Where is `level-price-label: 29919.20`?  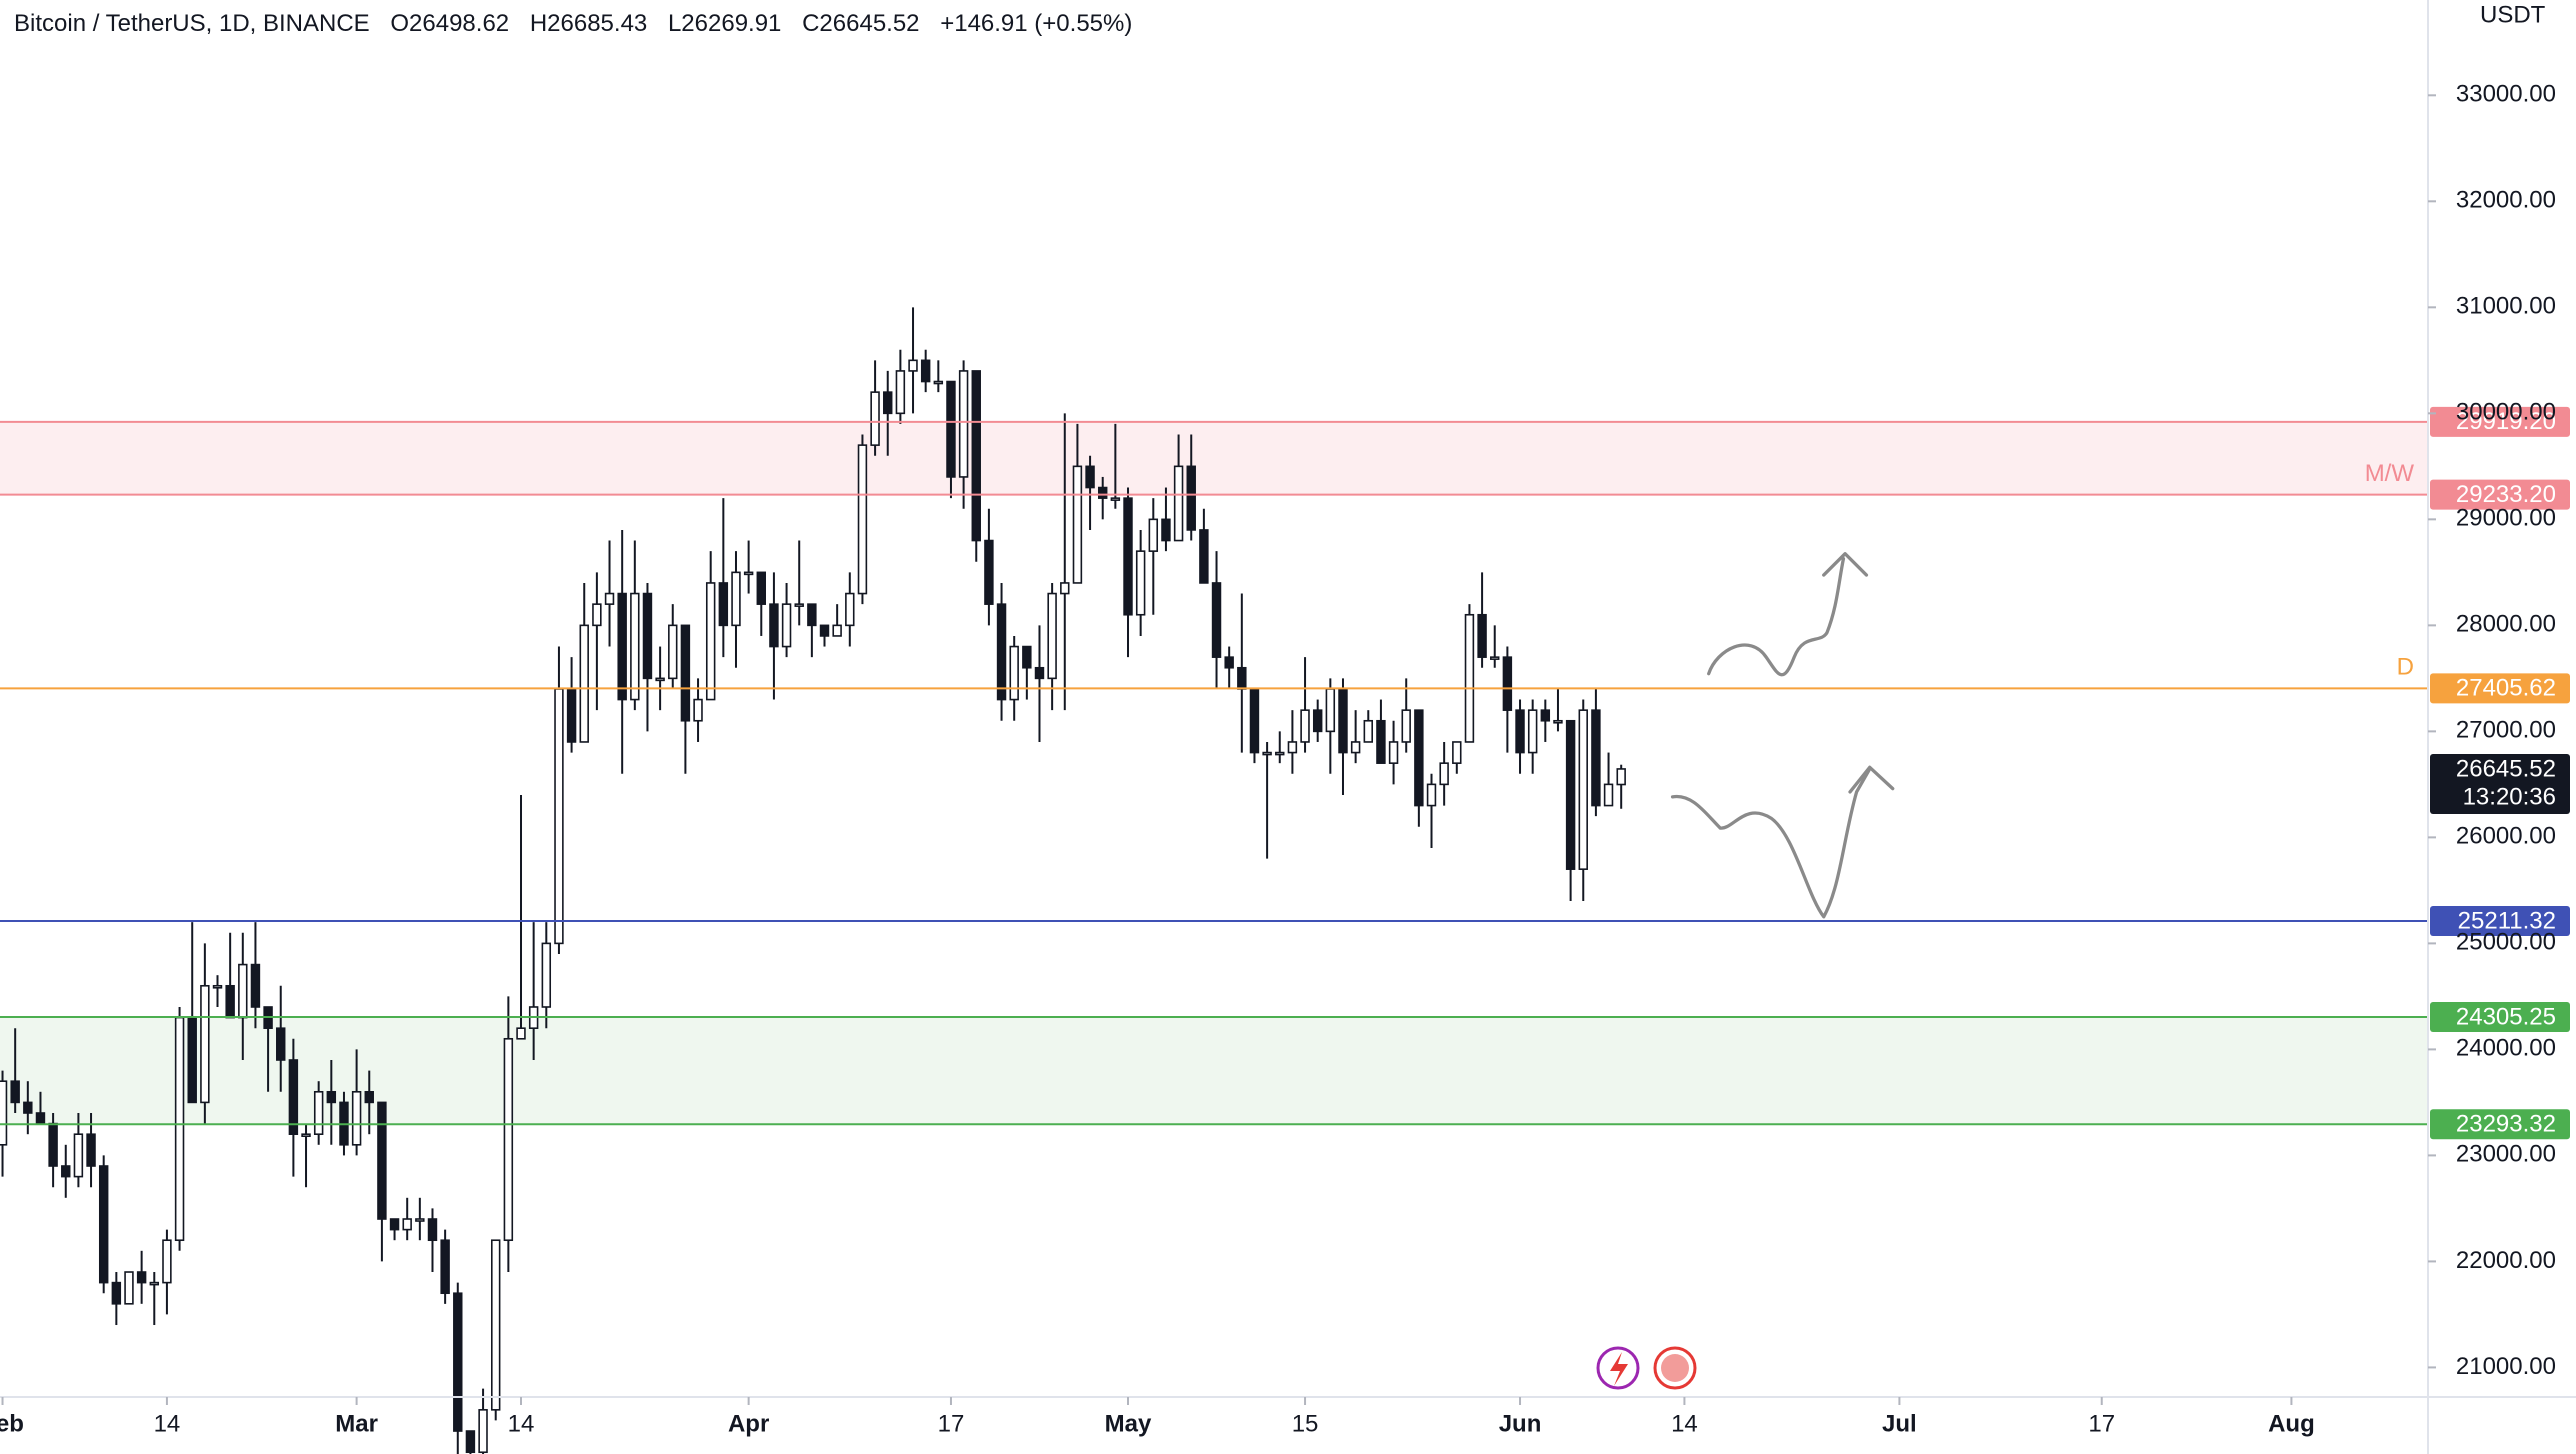 level-price-label: 29919.20 is located at coordinates (2506, 421).